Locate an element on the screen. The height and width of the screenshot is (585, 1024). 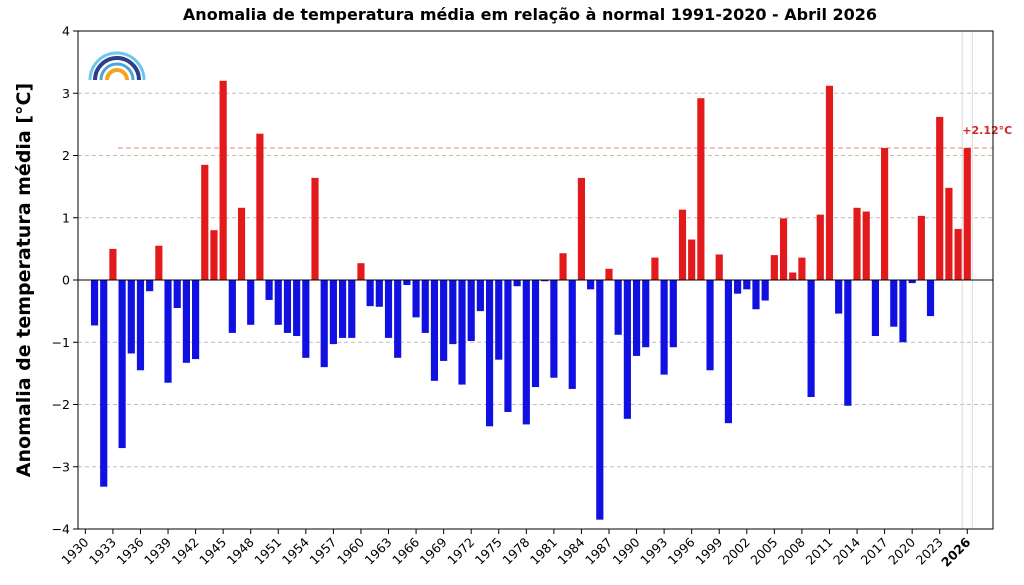
bar-1962 is located at coordinates (379, 293).